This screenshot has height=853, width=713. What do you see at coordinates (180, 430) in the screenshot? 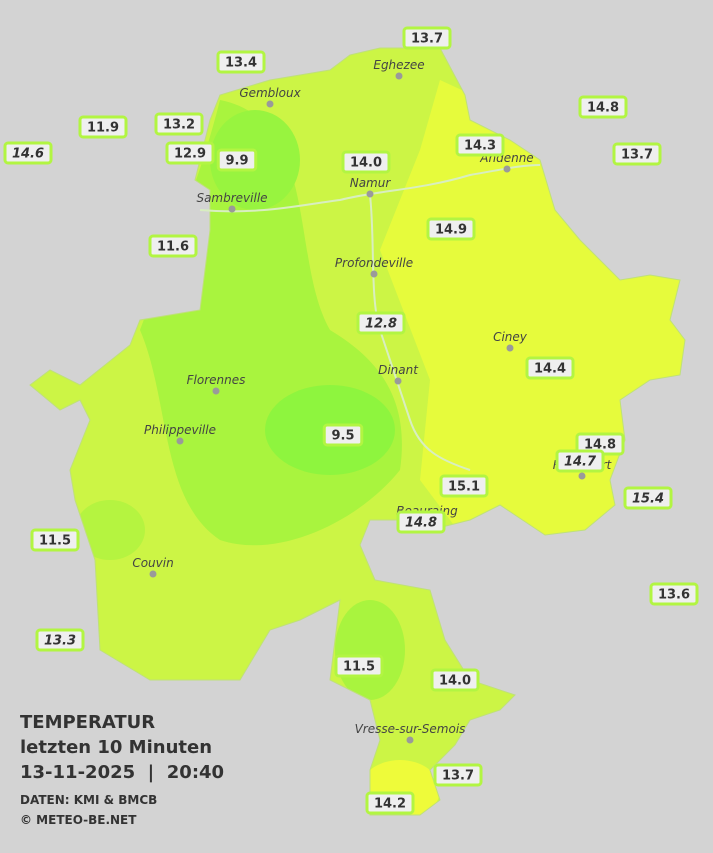
I see `city-label: Philippeville` at bounding box center [180, 430].